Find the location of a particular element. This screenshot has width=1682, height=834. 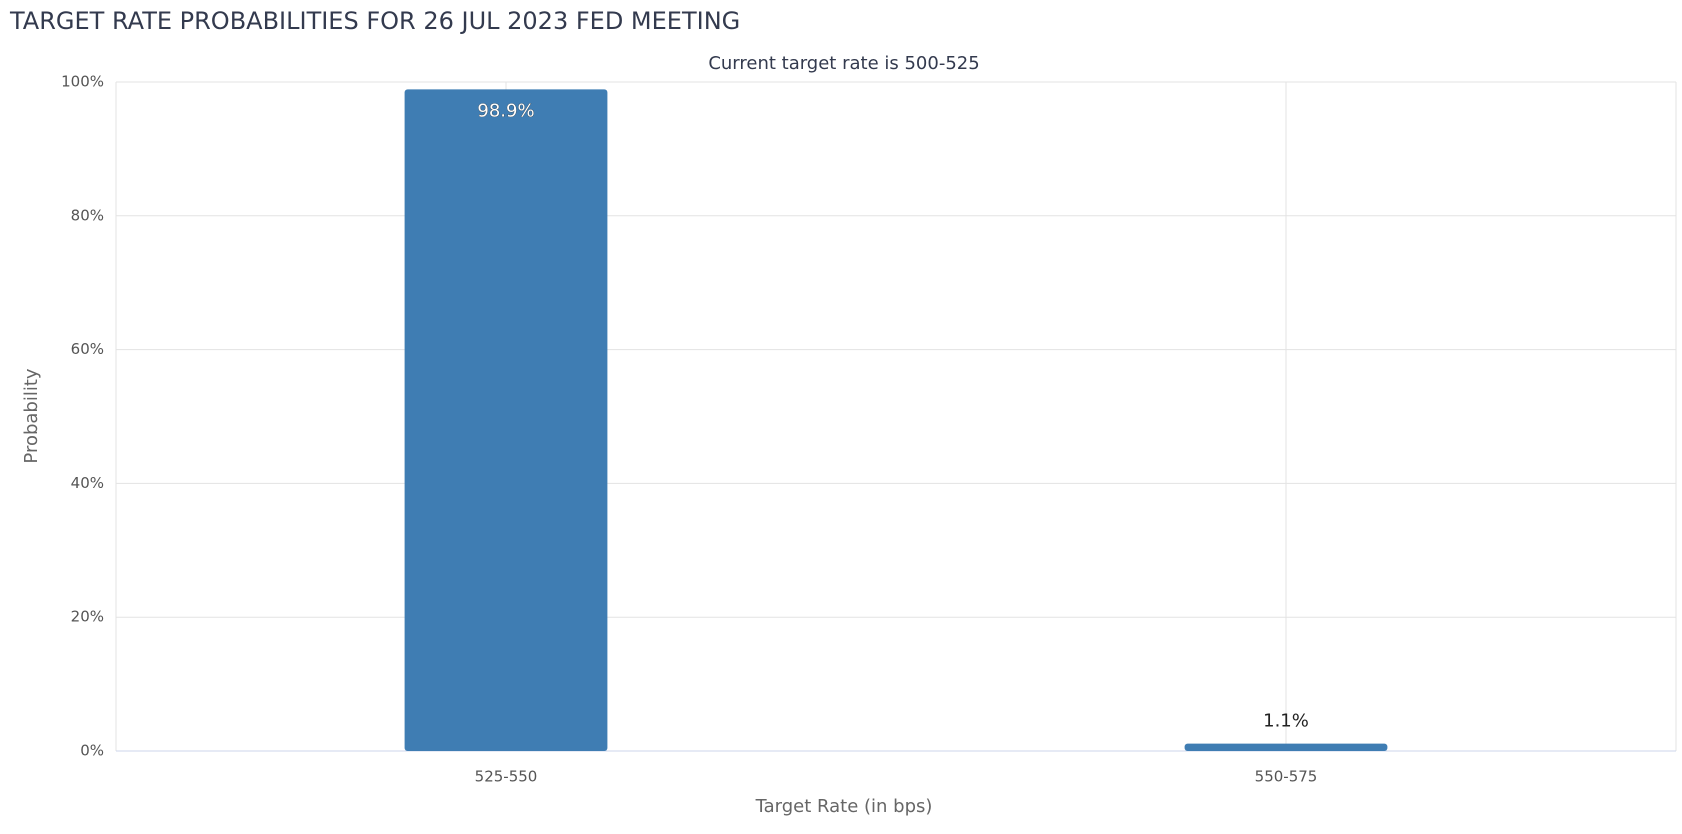

x-tick-label: 550-575 is located at coordinates (1286, 777).